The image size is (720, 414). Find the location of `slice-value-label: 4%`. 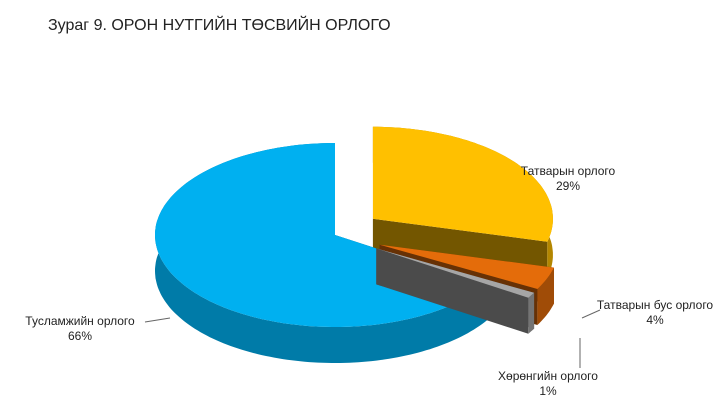

slice-value-label: 4% is located at coordinates (655, 320).